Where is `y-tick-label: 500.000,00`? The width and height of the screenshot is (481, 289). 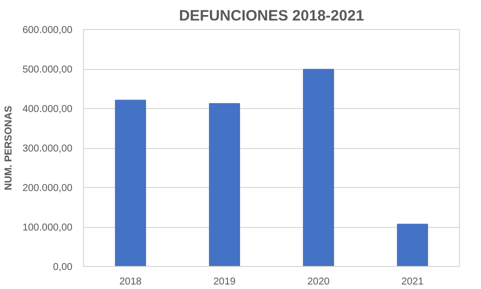 y-tick-label: 500.000,00 is located at coordinates (47, 70).